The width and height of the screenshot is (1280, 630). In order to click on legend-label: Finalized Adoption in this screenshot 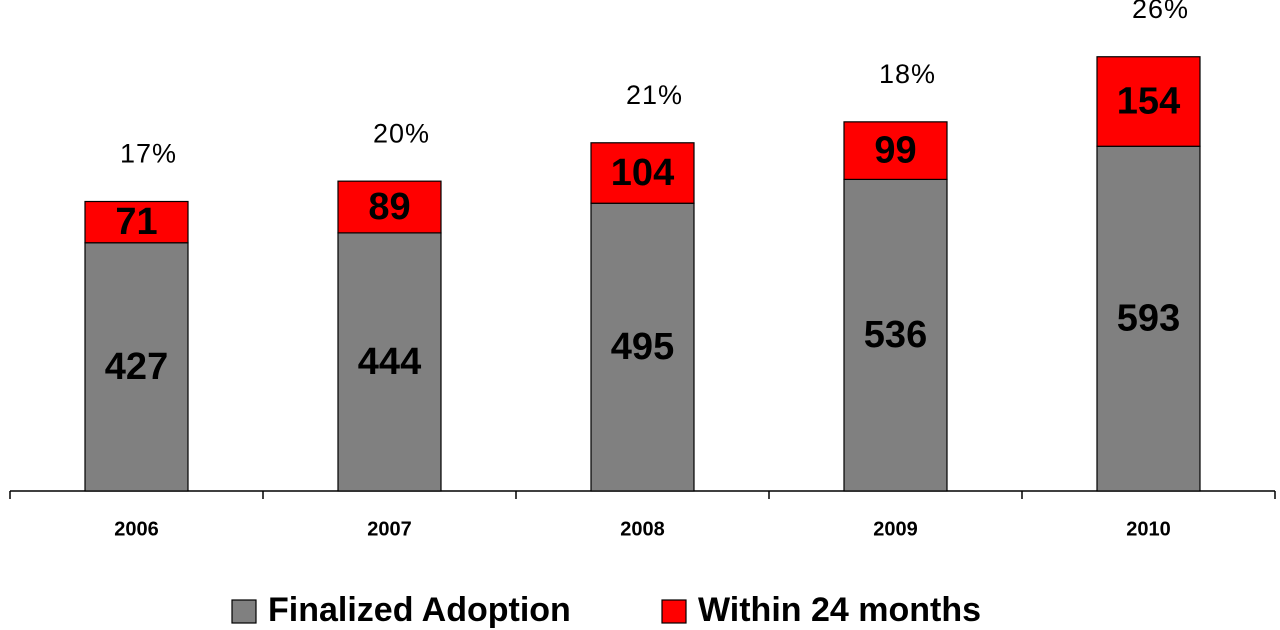, I will do `click(419, 610)`.